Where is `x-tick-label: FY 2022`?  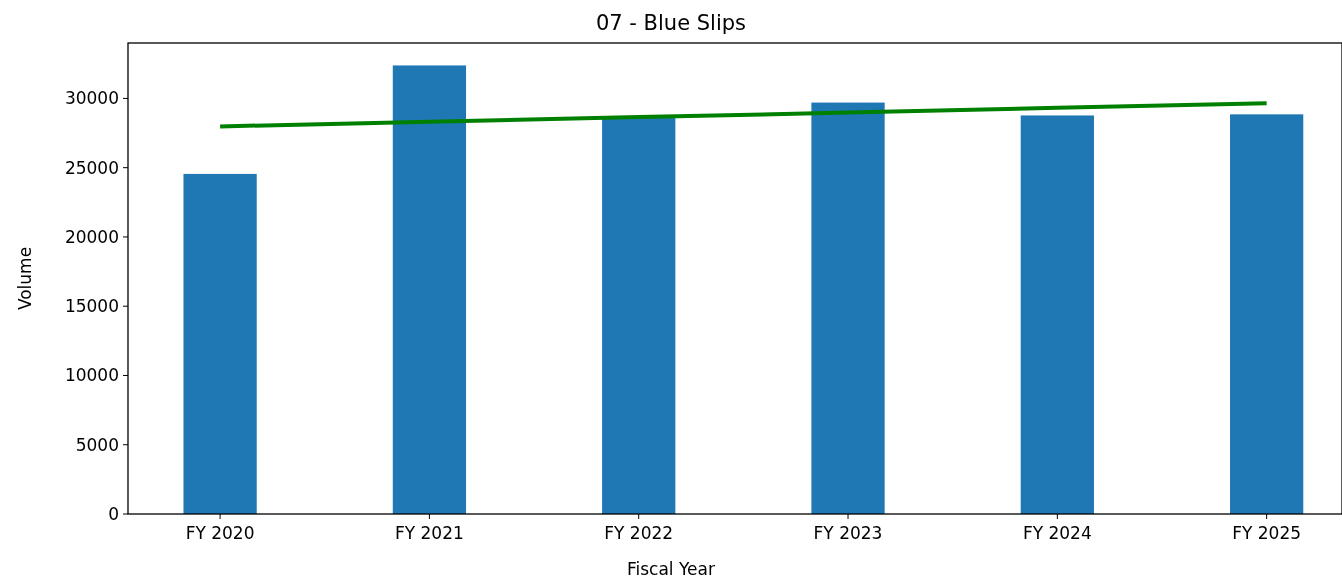 x-tick-label: FY 2022 is located at coordinates (639, 533).